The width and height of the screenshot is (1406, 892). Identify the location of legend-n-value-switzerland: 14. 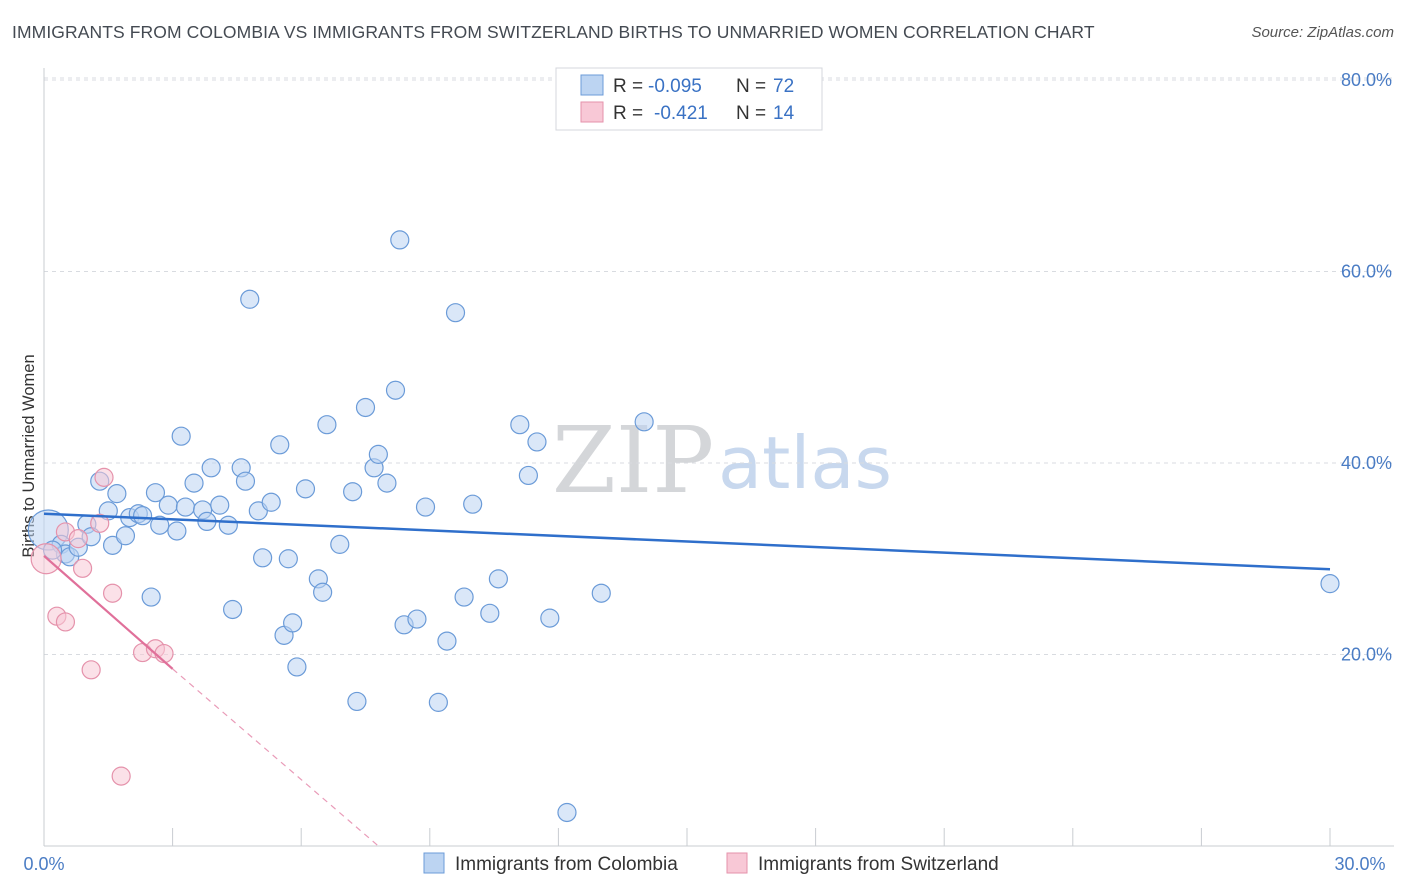
(784, 113).